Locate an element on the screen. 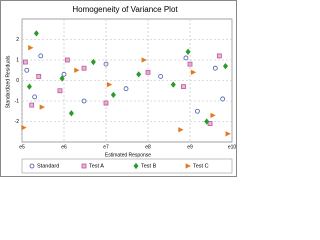 This screenshot has width=320, height=240. y-tick-label: 0 is located at coordinates (17, 81).